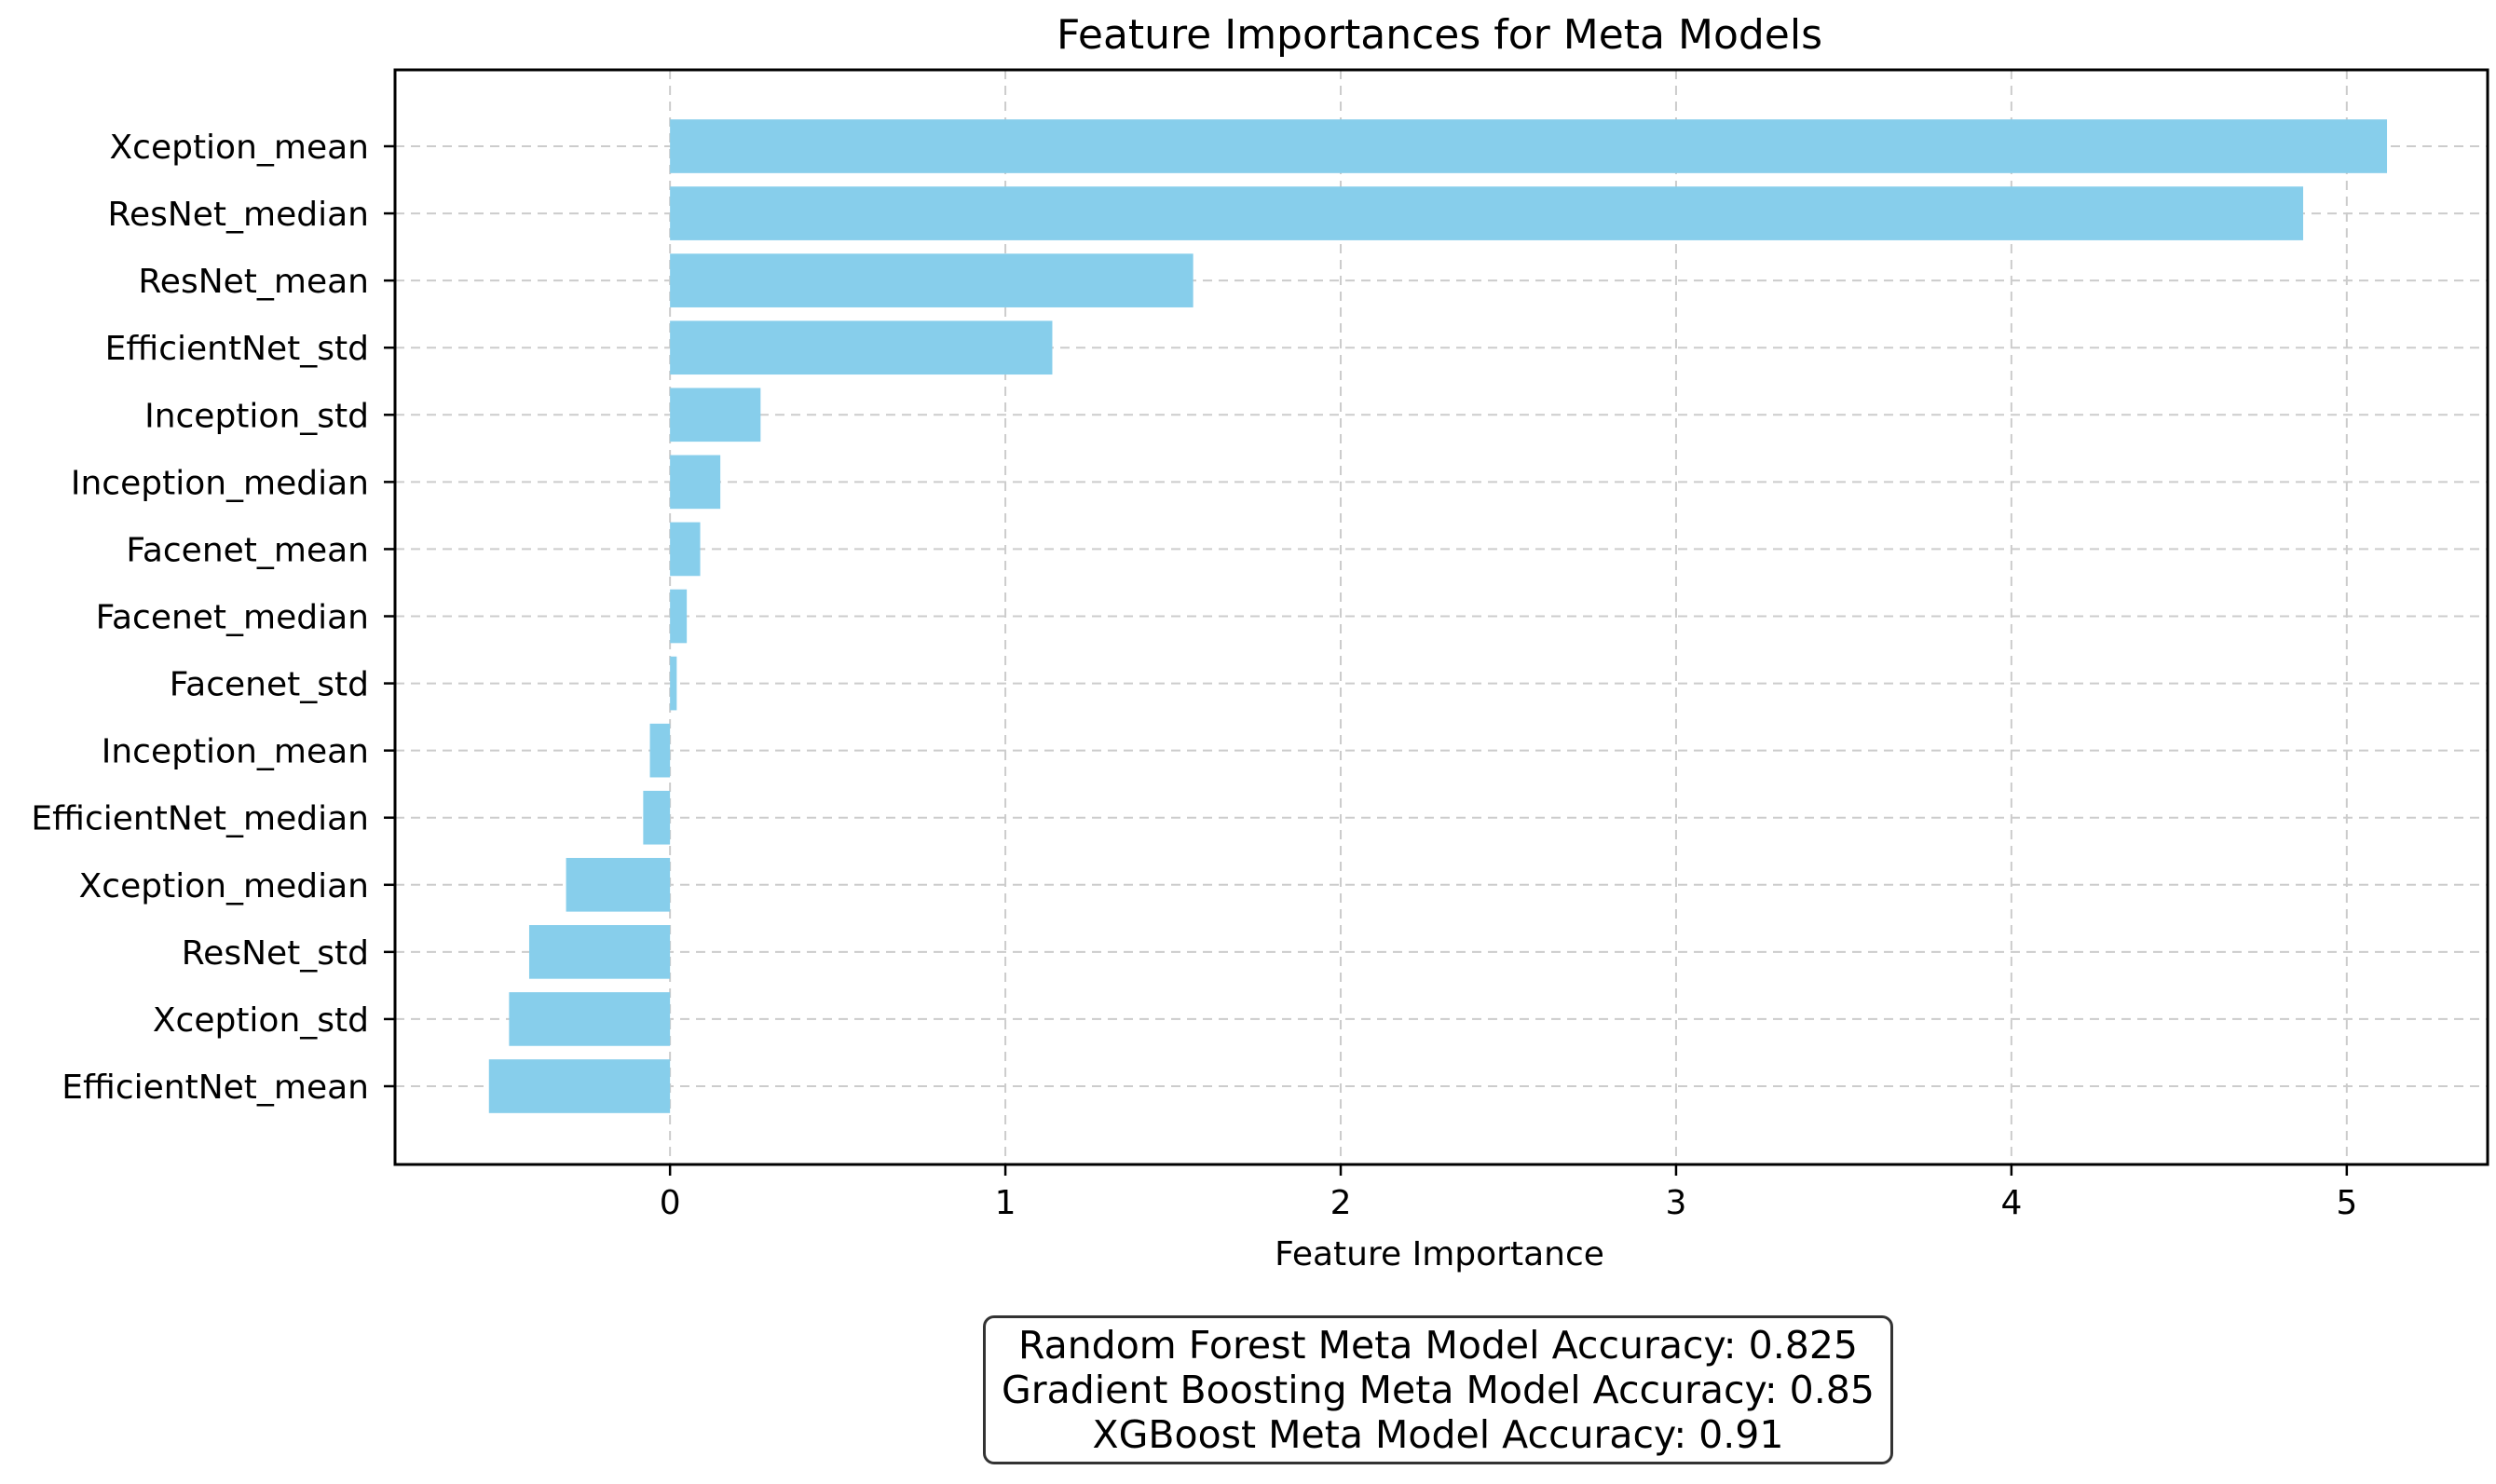 This screenshot has height=1484, width=2496. I want to click on bar-efficientnet-median, so click(657, 817).